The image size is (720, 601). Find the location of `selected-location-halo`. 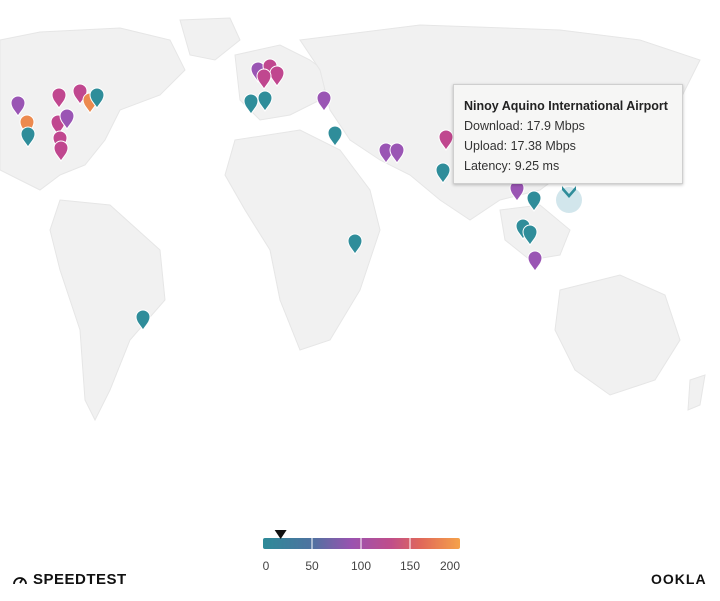

selected-location-halo is located at coordinates (569, 200).